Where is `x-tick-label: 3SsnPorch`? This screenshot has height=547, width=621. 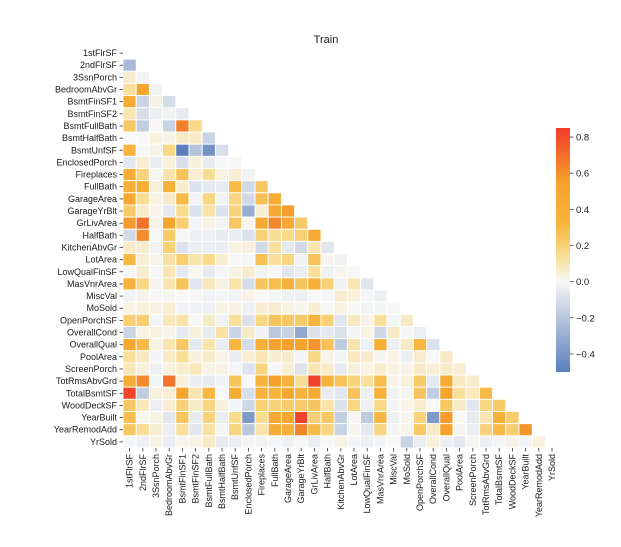
x-tick-label: 3SsnPorch is located at coordinates (156, 476).